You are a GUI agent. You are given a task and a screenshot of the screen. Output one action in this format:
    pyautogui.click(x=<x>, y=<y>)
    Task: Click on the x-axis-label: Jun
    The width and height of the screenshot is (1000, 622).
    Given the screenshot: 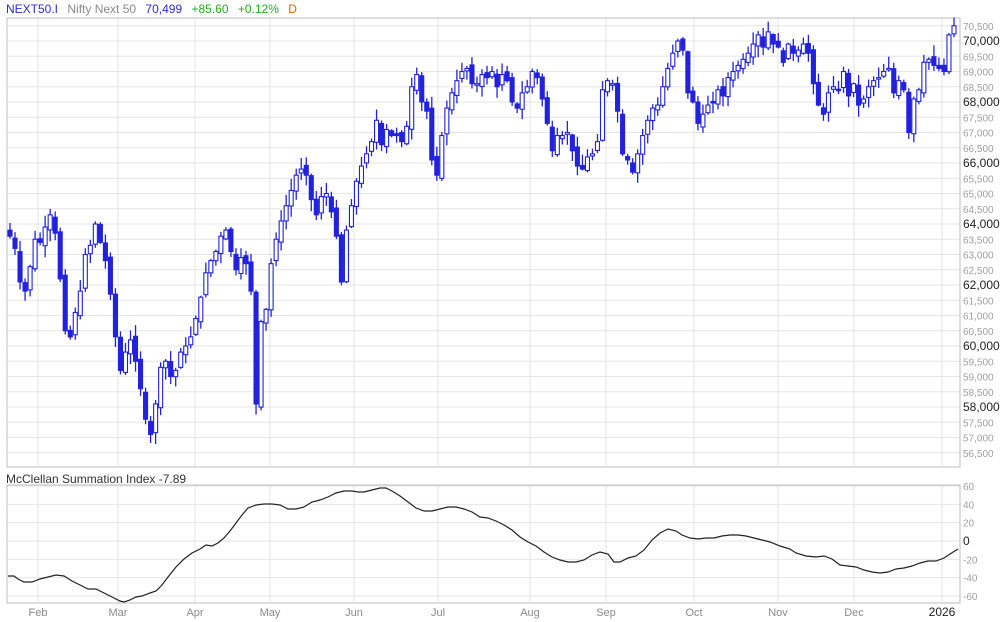 What is the action you would take?
    pyautogui.click(x=354, y=613)
    